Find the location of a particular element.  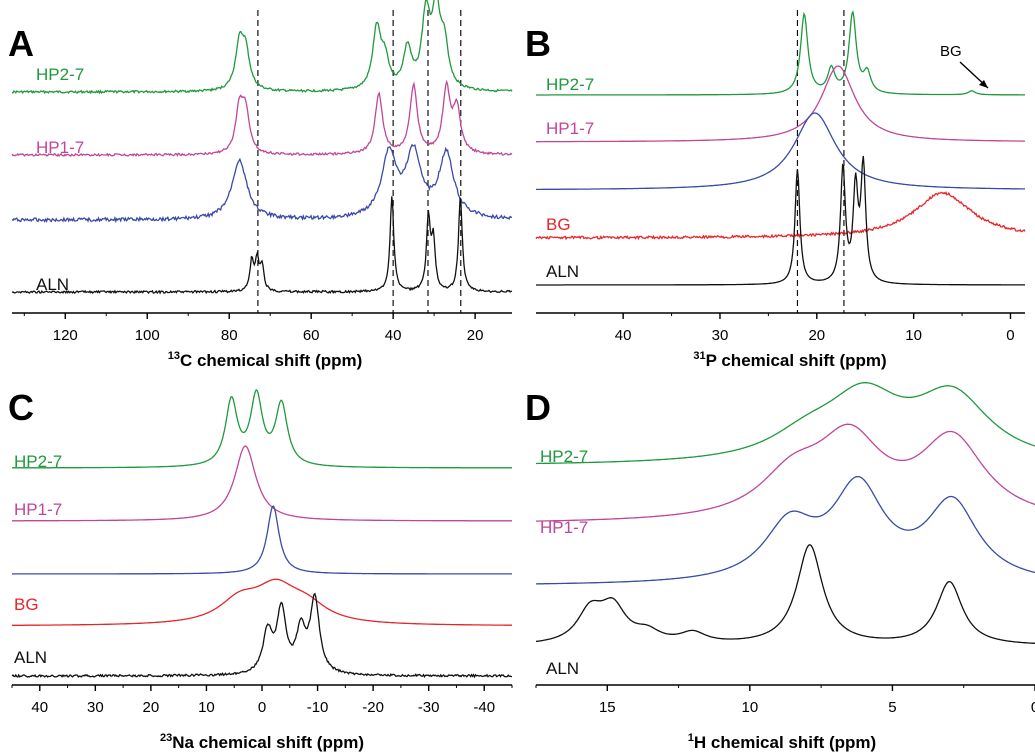

x-tick-label: 100 is located at coordinates (147, 335).